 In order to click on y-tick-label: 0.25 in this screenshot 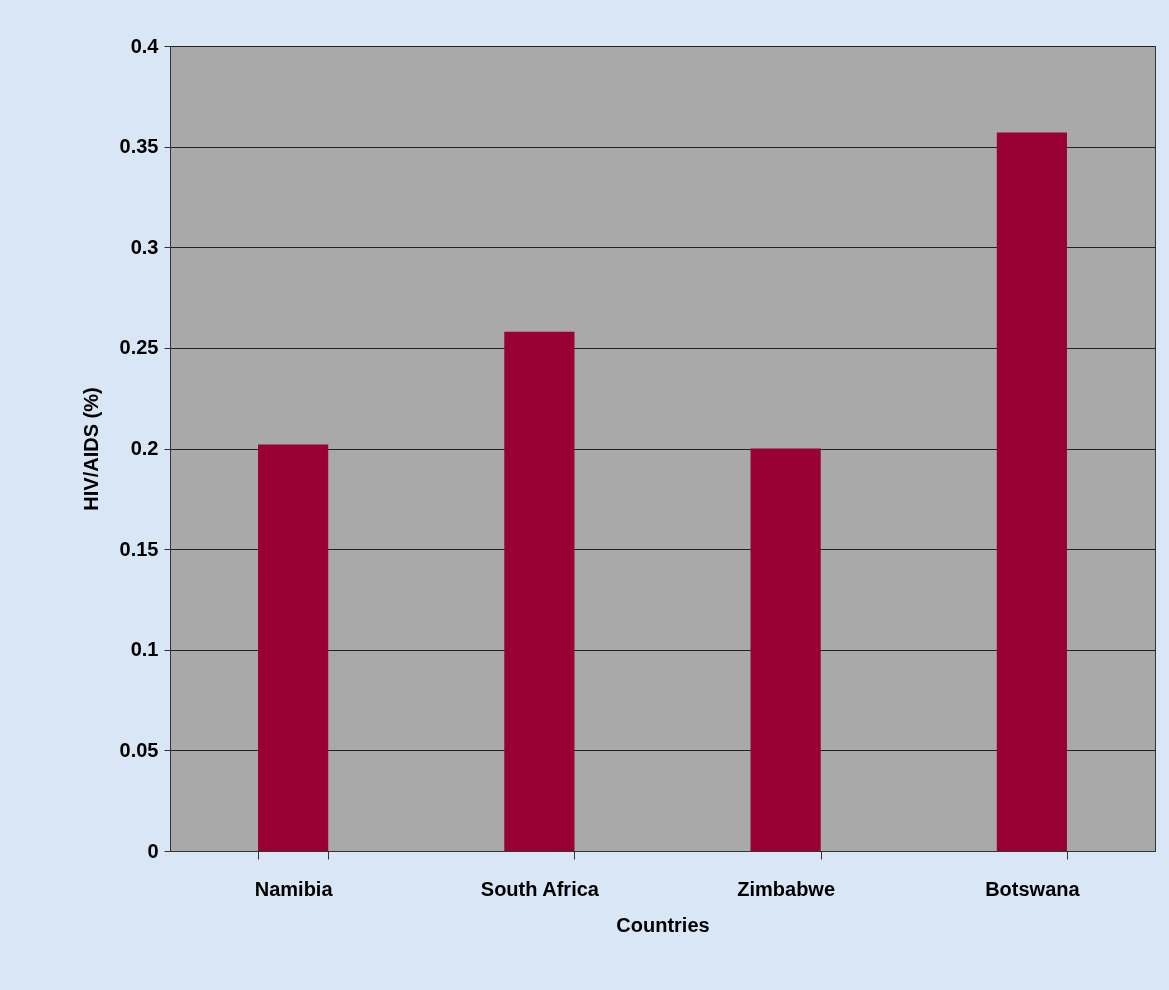, I will do `click(139, 347)`.